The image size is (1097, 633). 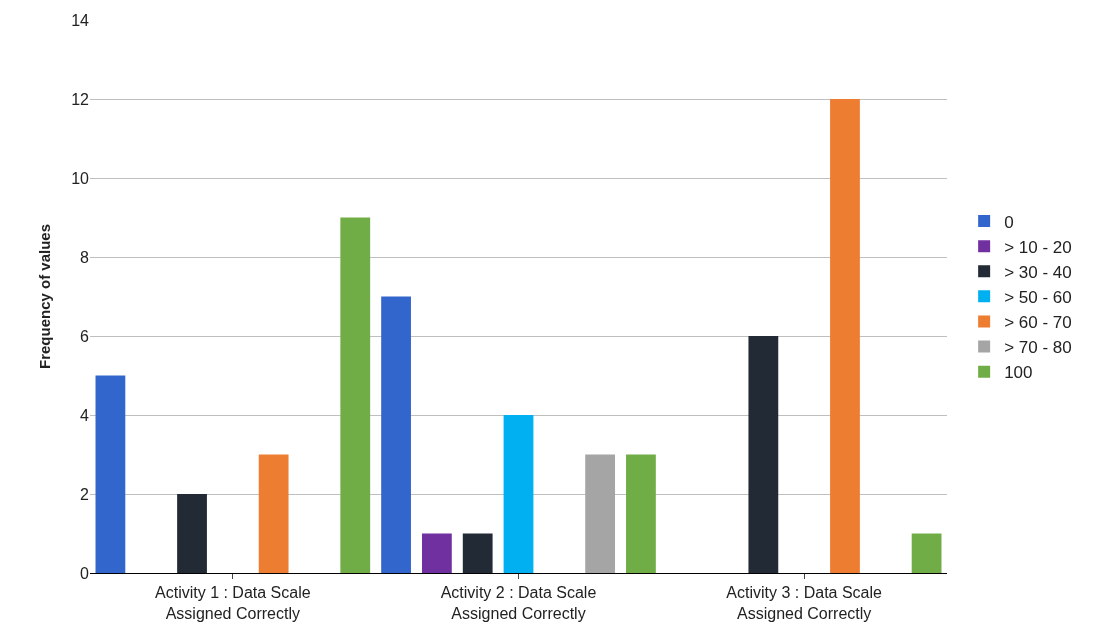 What do you see at coordinates (85, 415) in the screenshot?
I see `y-tick-label: 4` at bounding box center [85, 415].